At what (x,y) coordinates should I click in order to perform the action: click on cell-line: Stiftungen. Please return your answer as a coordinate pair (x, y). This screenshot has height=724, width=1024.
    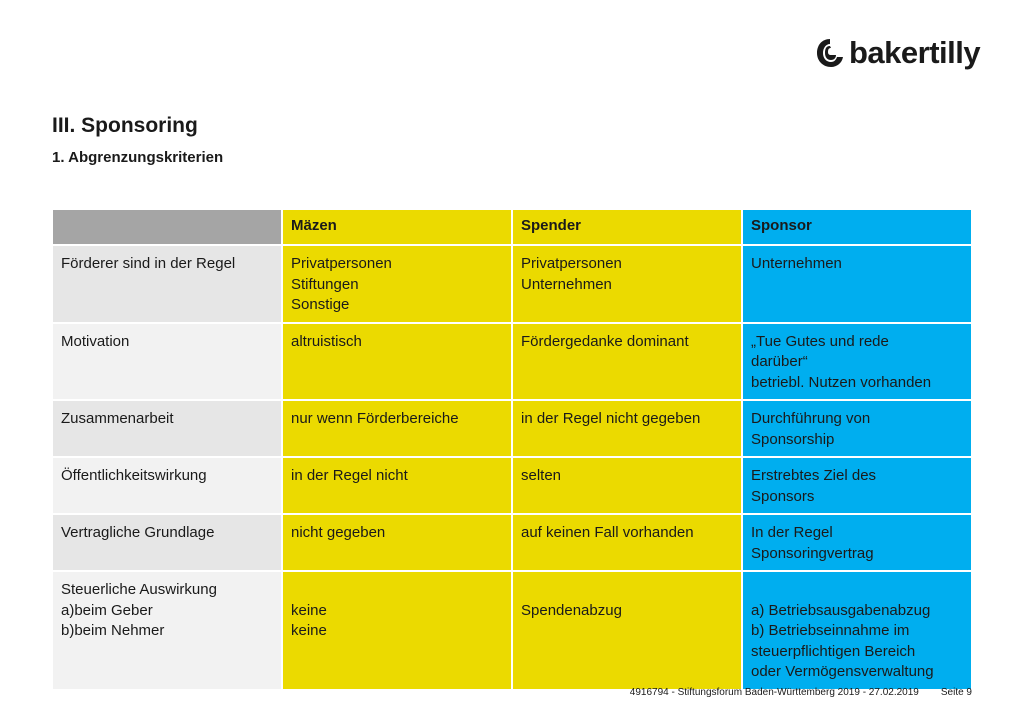
    Looking at the image, I should click on (325, 284).